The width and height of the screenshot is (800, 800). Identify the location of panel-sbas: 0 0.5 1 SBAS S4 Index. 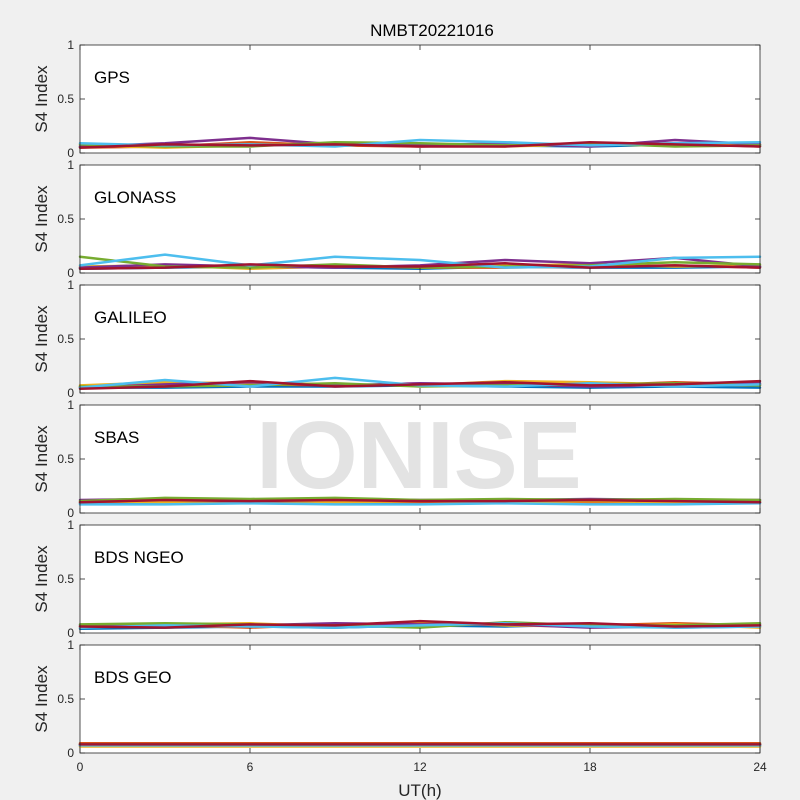
(397, 459).